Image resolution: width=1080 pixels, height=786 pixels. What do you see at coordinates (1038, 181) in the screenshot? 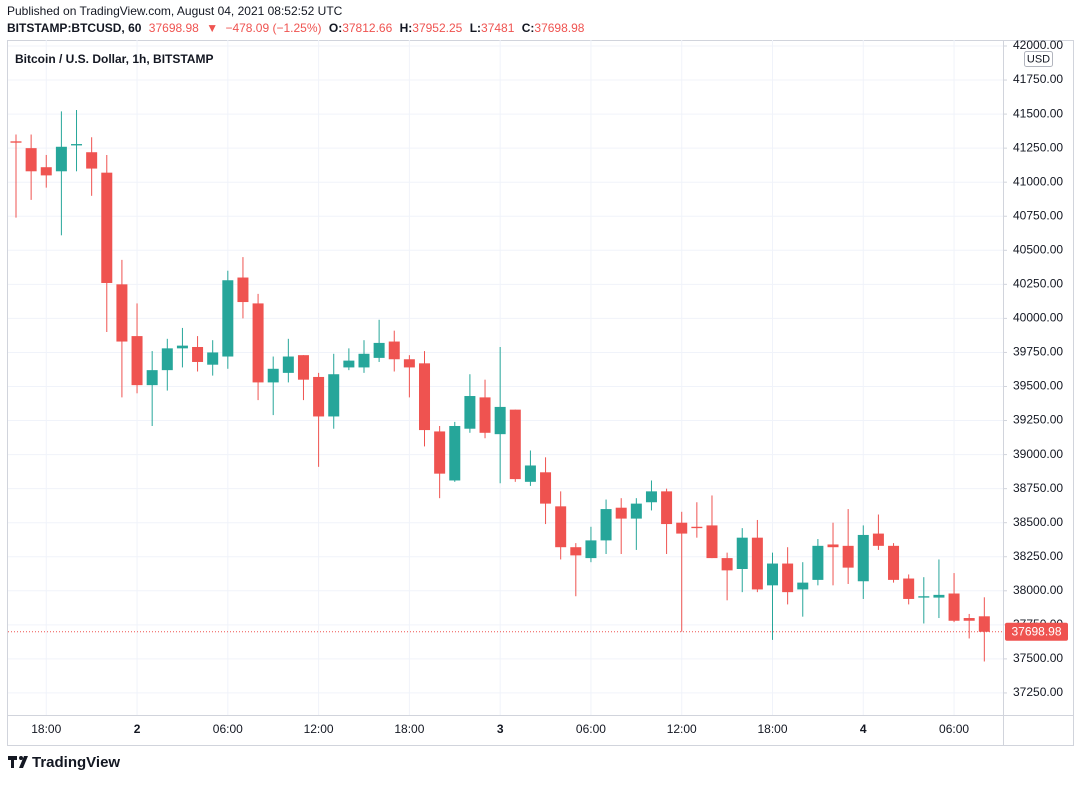
I see `y-tick-label: 41000.00` at bounding box center [1038, 181].